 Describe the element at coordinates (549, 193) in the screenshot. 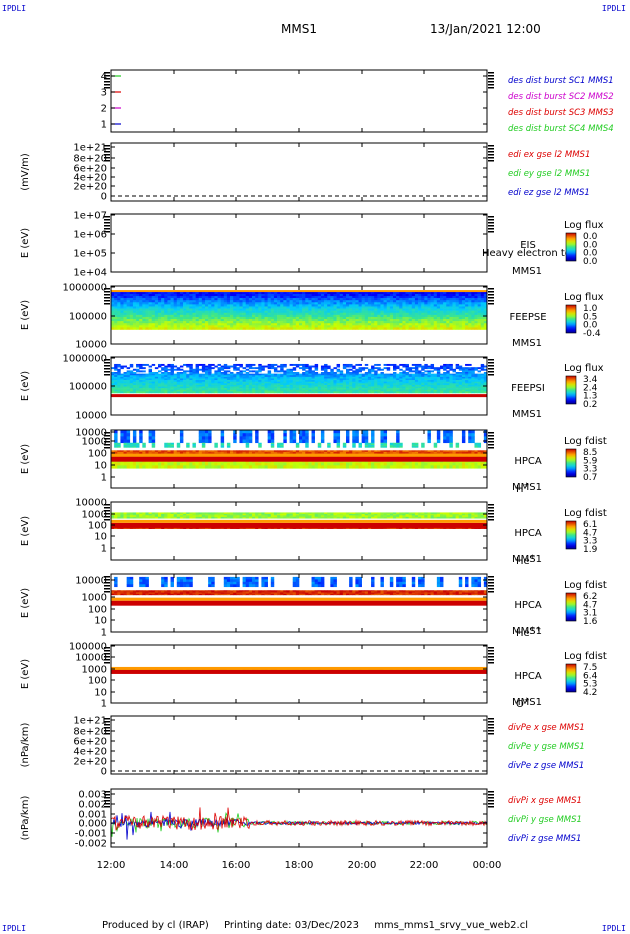

I see `legend-entry: edi ez gse l2 MMS1` at that location.